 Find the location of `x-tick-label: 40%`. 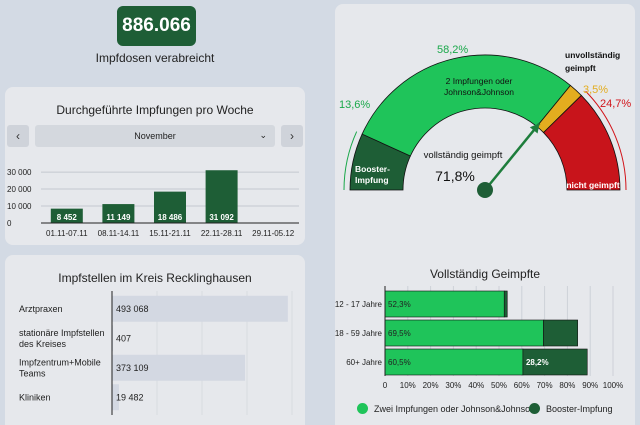

x-tick-label: 40% is located at coordinates (476, 385).